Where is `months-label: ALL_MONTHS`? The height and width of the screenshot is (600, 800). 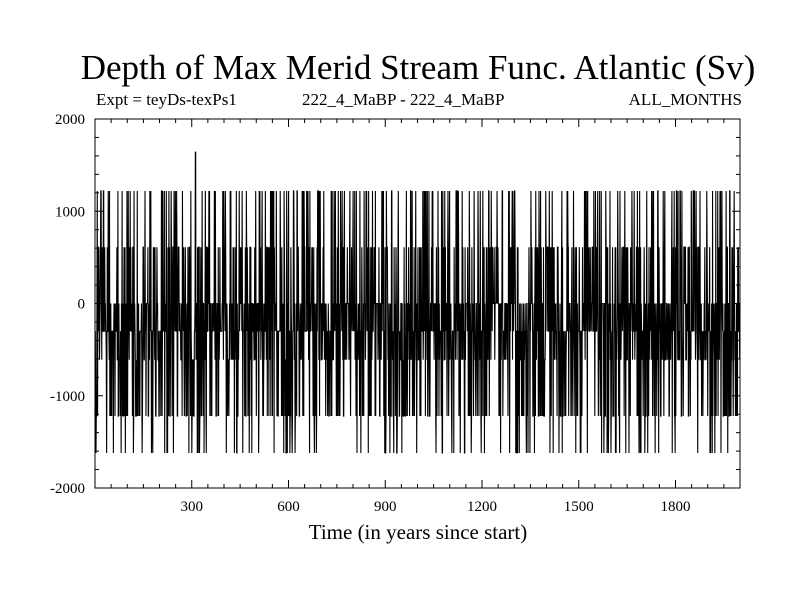 months-label: ALL_MONTHS is located at coordinates (685, 99).